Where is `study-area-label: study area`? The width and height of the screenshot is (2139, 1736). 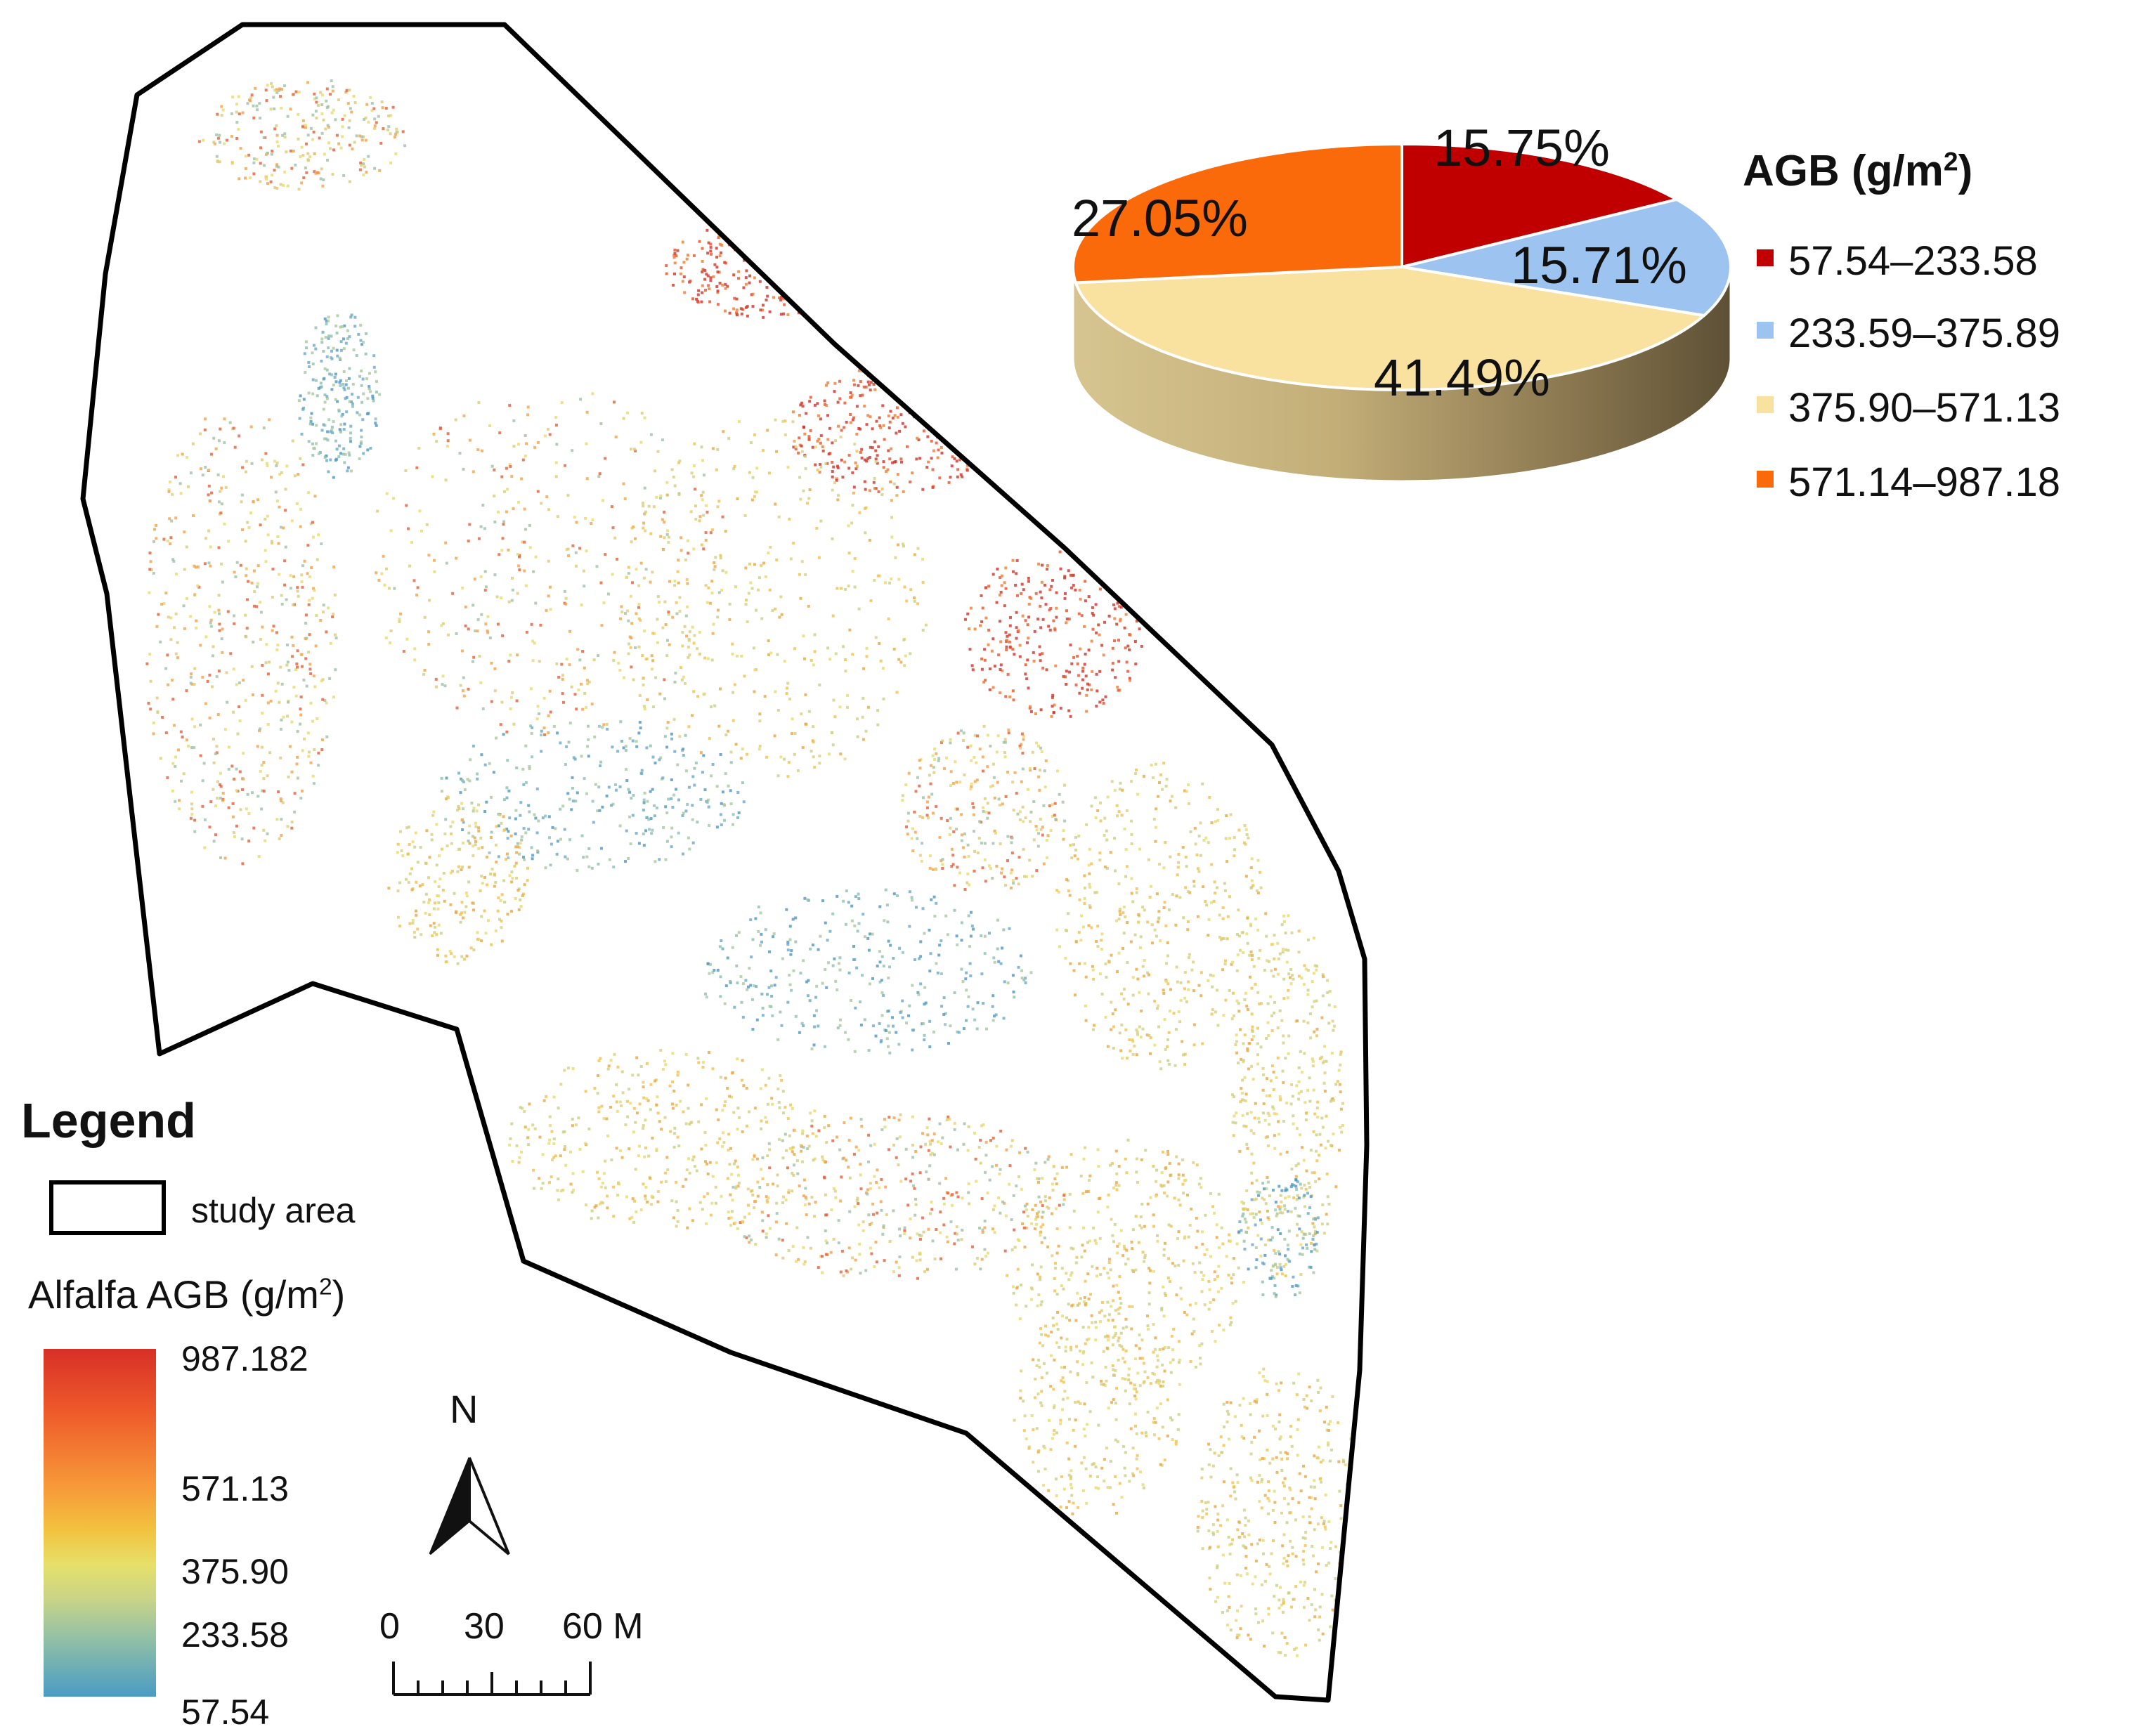
study-area-label: study area is located at coordinates (273, 1210).